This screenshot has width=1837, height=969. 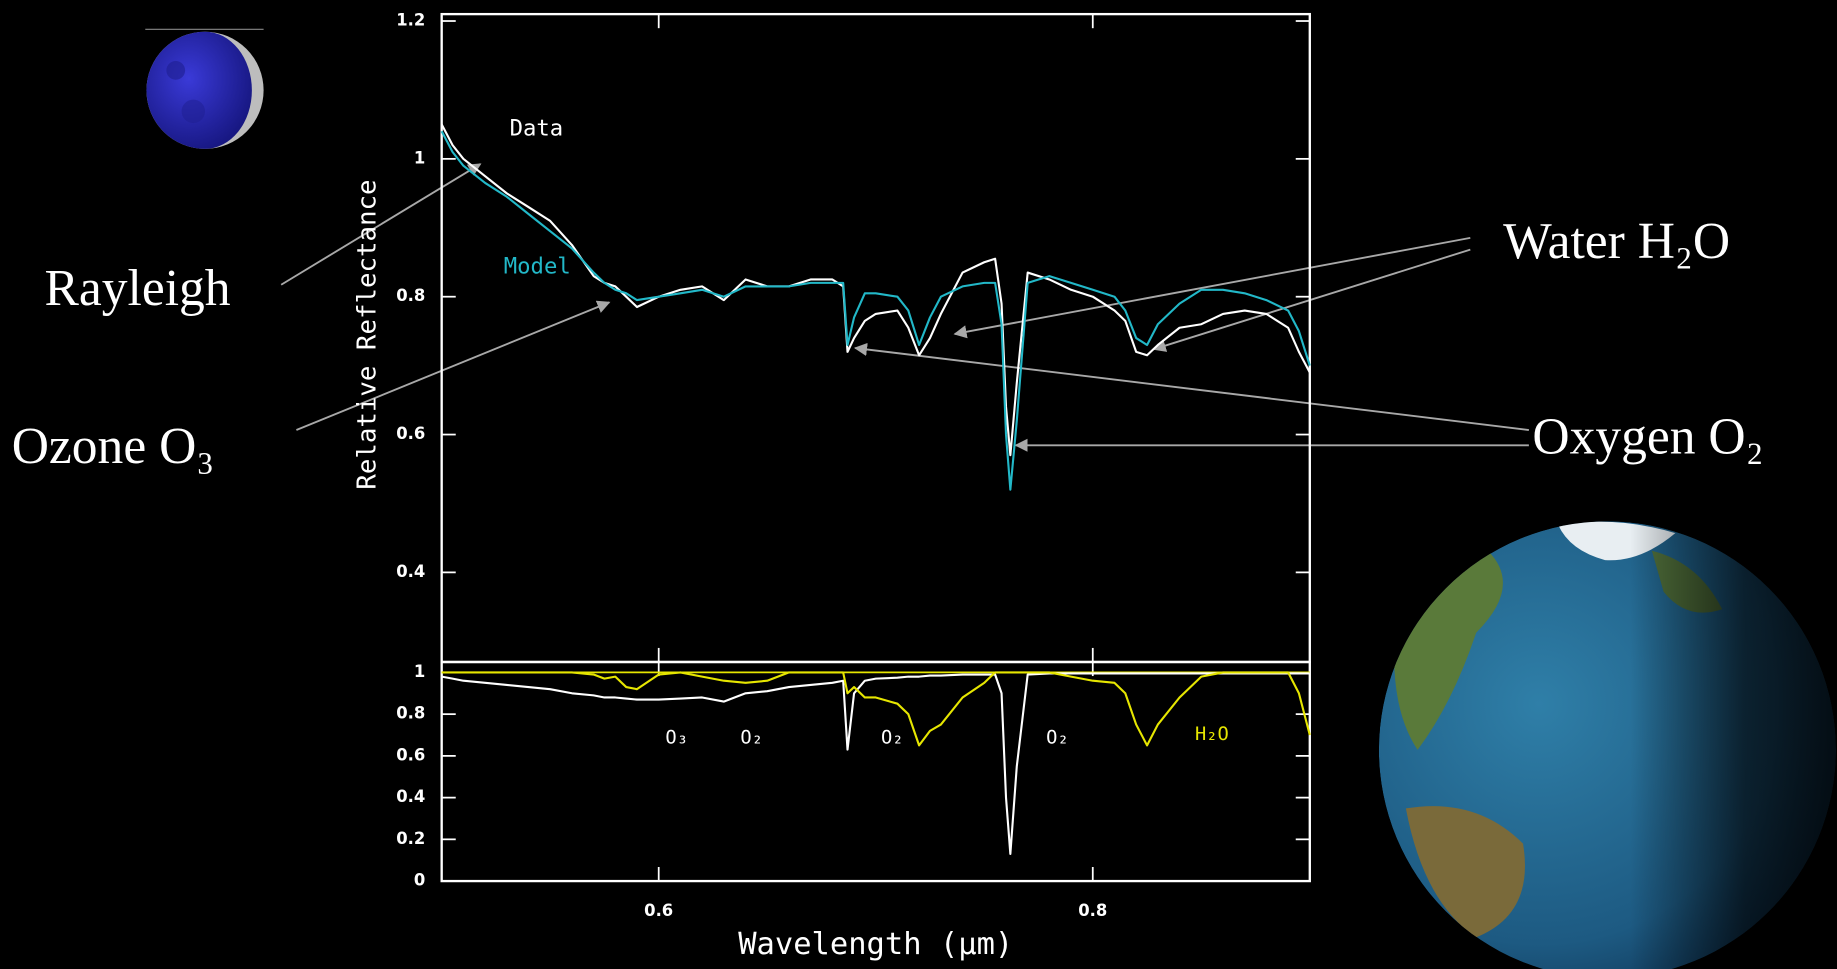 What do you see at coordinates (1212, 734) in the screenshot?
I see `series-label: H₂O` at bounding box center [1212, 734].